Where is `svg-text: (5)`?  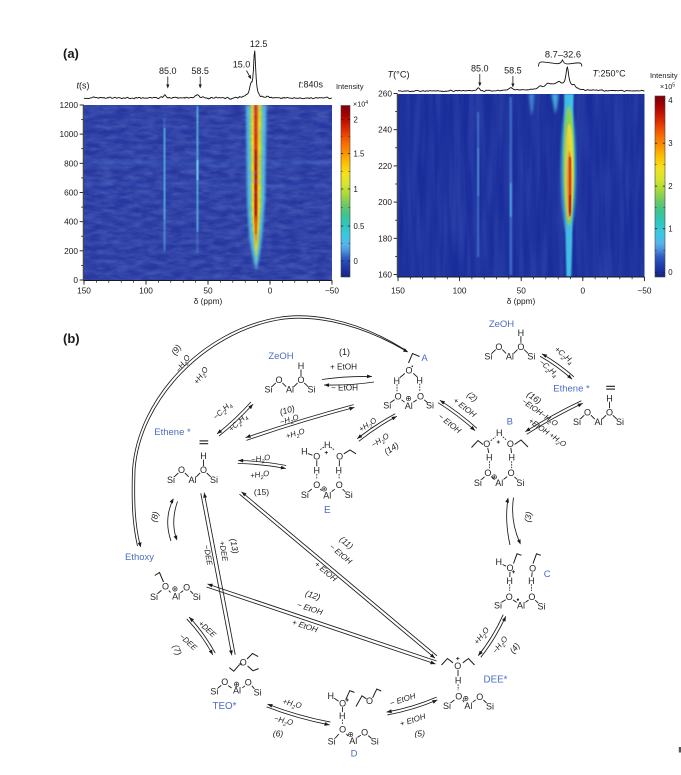 svg-text: (5) is located at coordinates (419, 734).